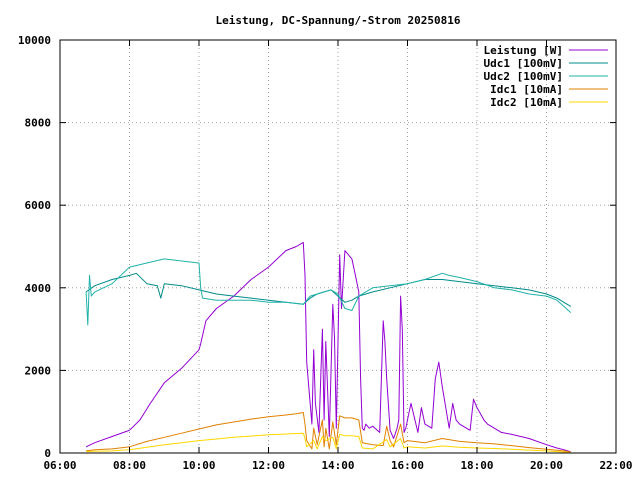 The width and height of the screenshot is (640, 480). What do you see at coordinates (198, 465) in the screenshot?
I see `x-tick-label: 10:00` at bounding box center [198, 465].